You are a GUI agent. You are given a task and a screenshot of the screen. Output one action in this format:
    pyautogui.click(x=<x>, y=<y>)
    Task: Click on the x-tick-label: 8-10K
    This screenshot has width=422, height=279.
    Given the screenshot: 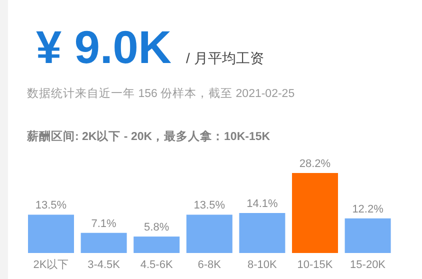 What is the action you would take?
    pyautogui.click(x=263, y=265)
    